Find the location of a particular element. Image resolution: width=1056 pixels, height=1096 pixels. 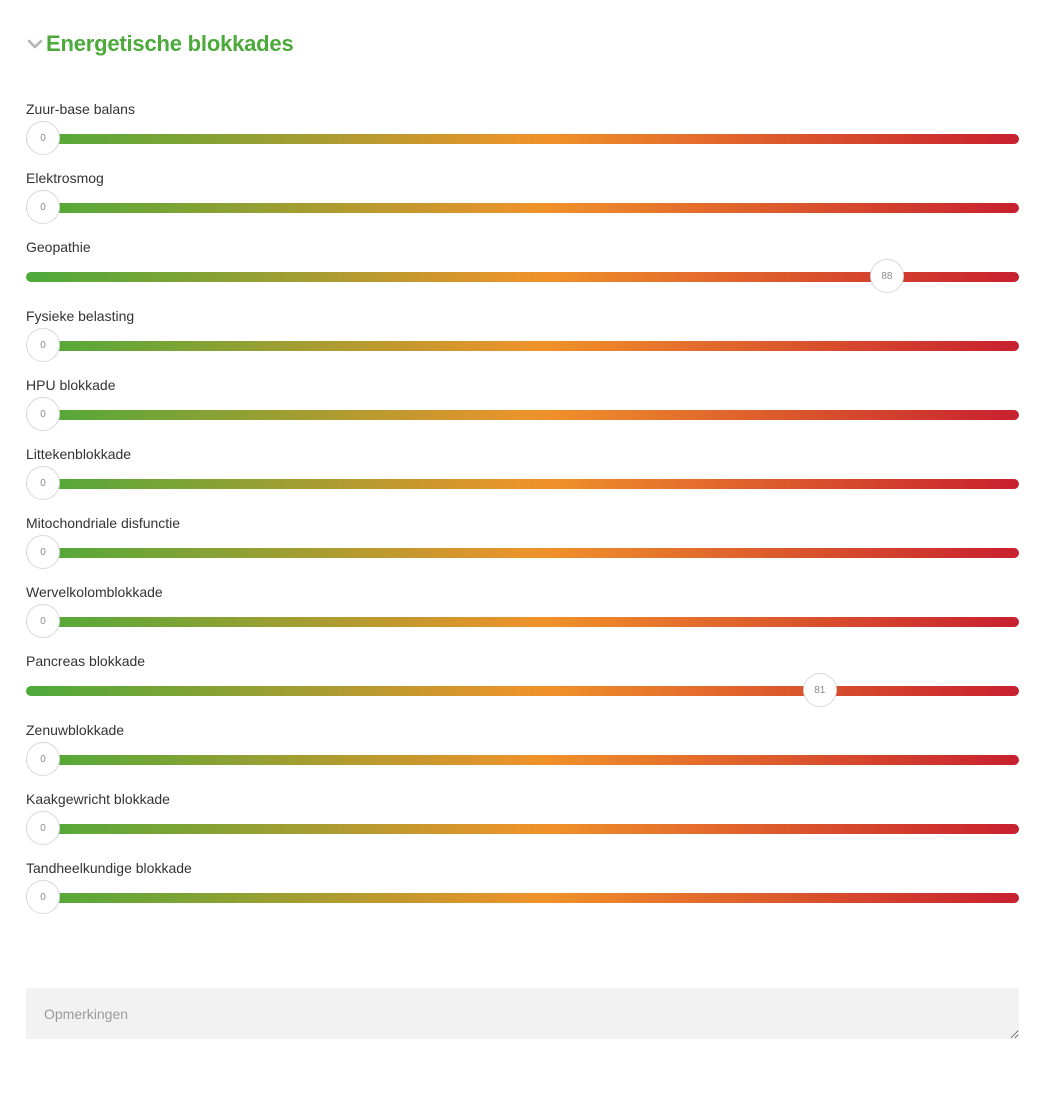

slider-thumb-pancreas-blokkade: 81 is located at coordinates (819, 690).